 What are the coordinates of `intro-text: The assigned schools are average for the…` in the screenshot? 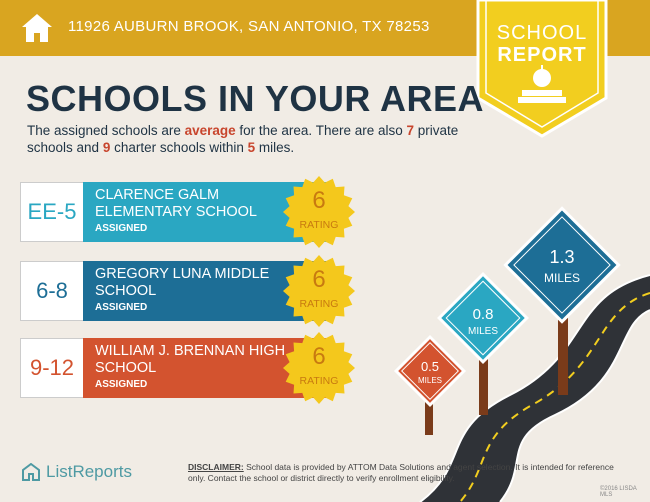 It's located at (243, 139).